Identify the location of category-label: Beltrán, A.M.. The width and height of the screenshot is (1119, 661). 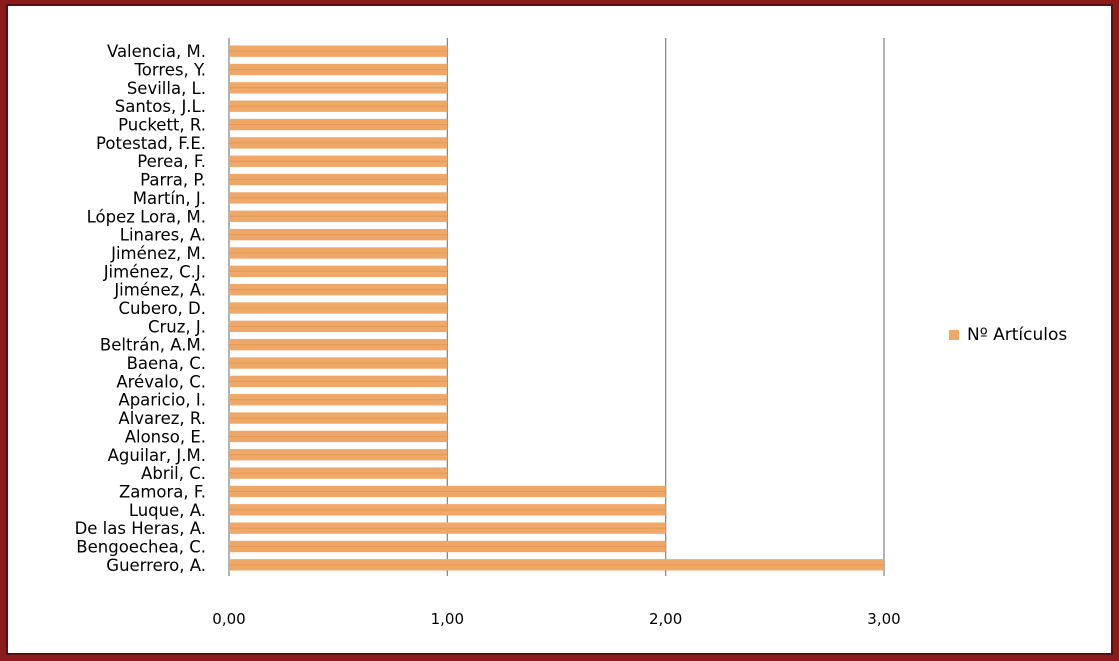
(153, 345).